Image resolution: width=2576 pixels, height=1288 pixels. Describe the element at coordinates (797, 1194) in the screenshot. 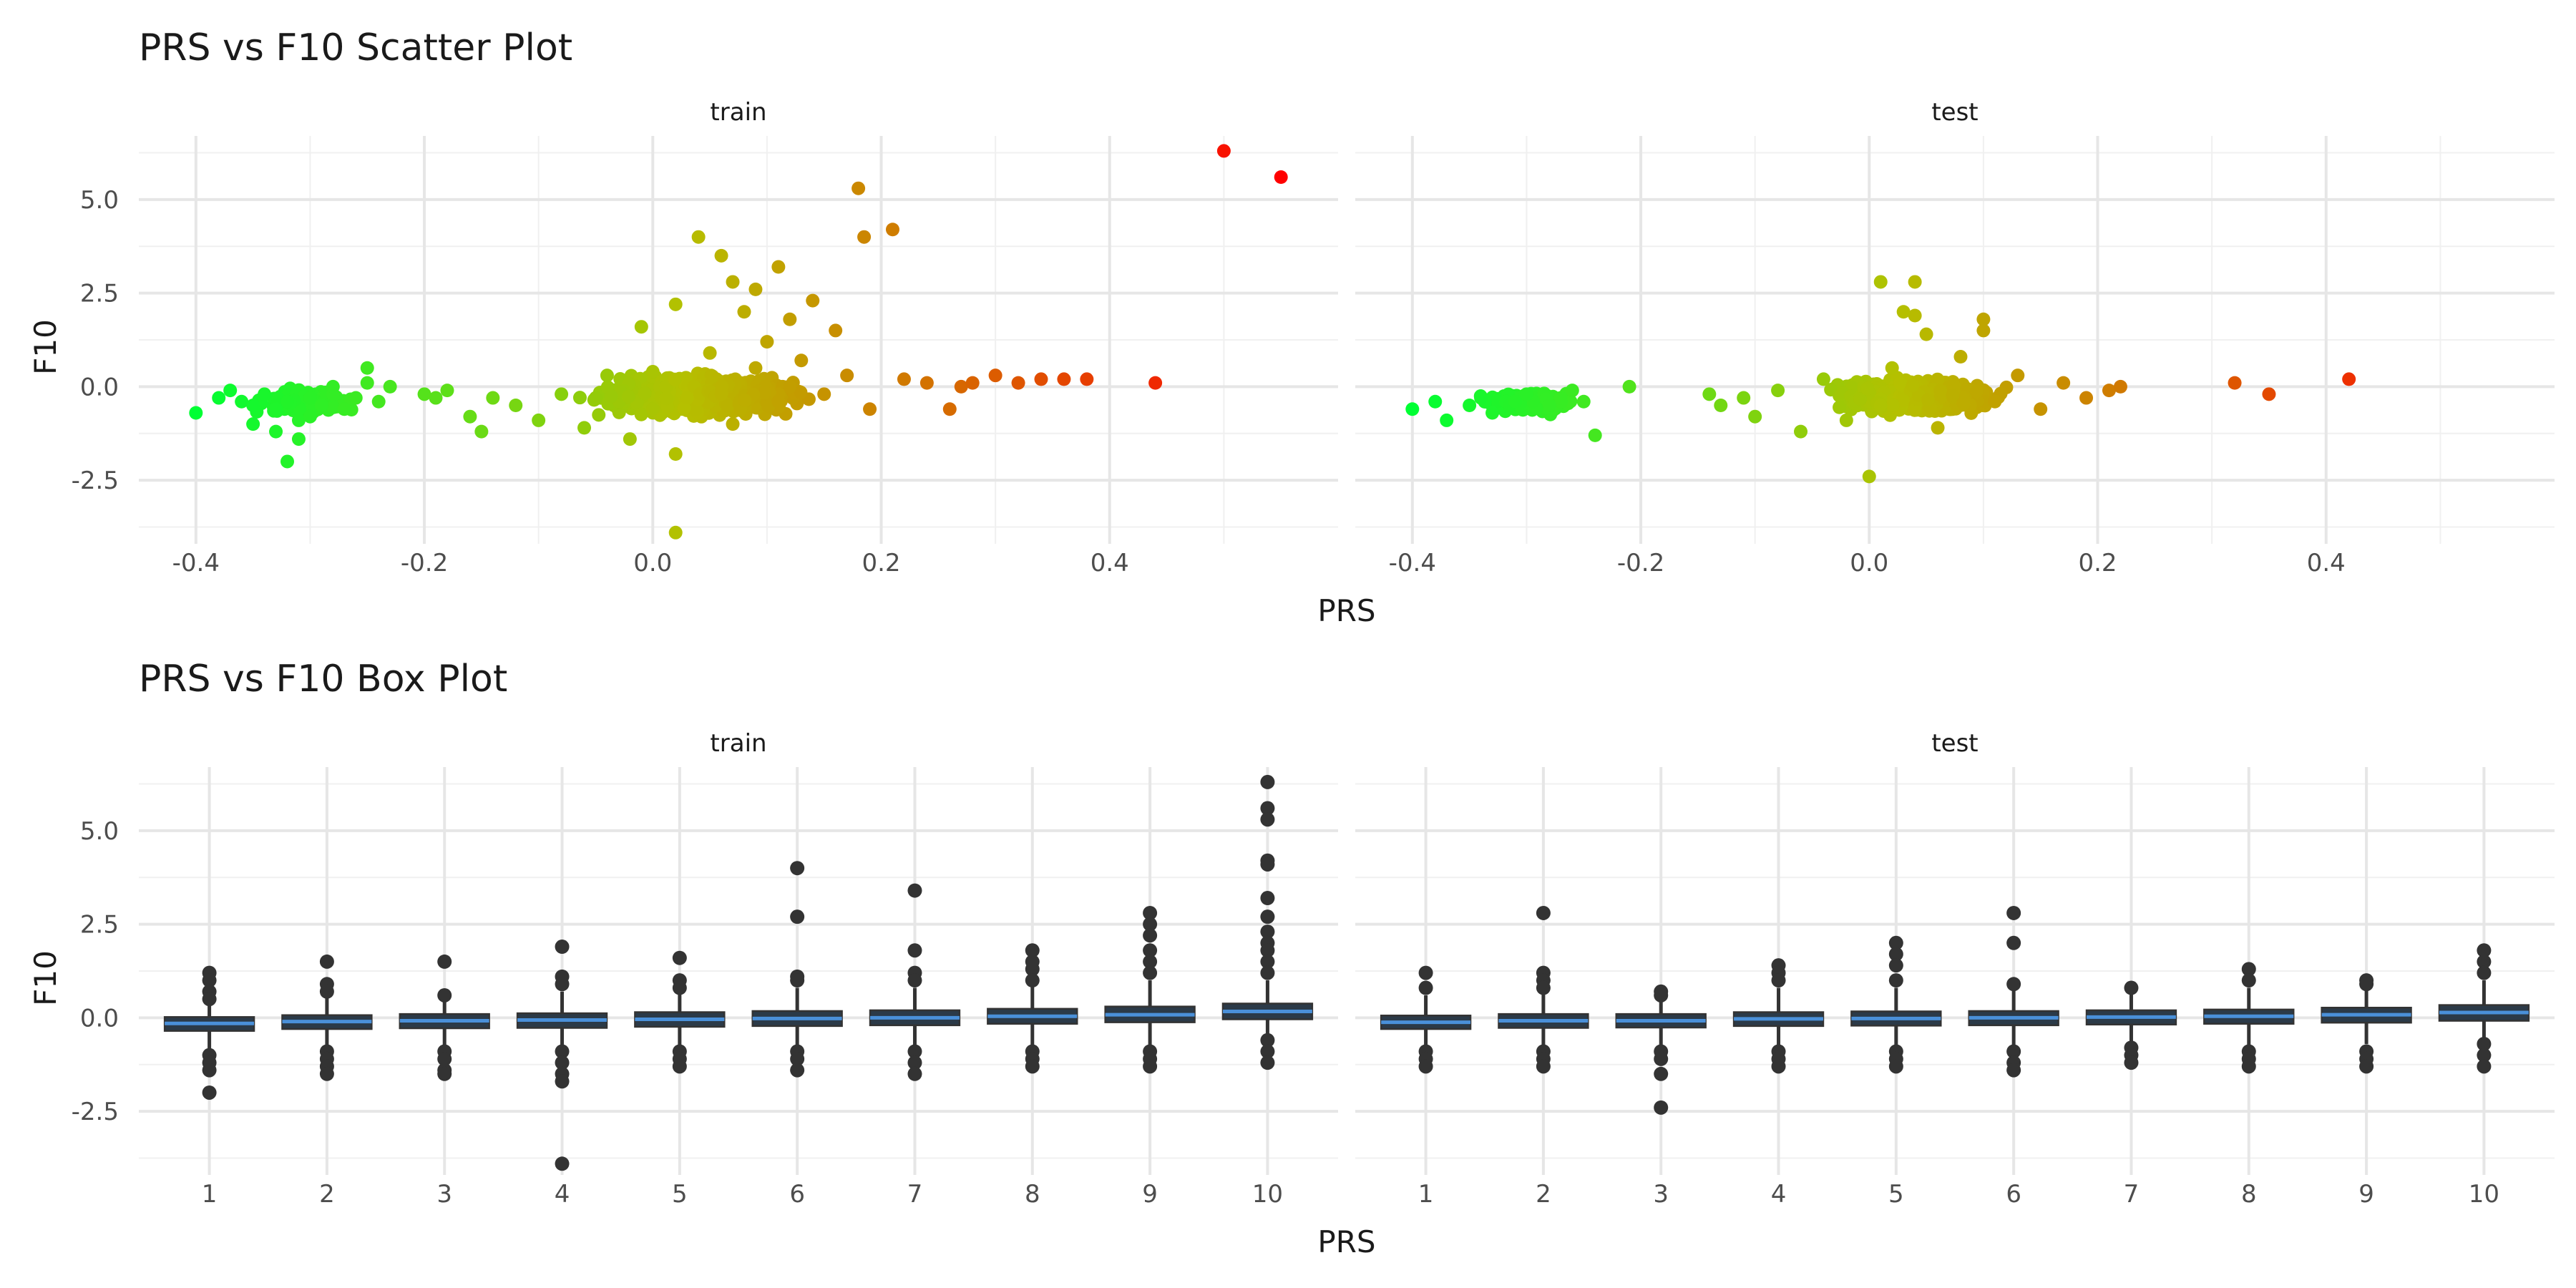

I see `x-tick-label: 6` at that location.